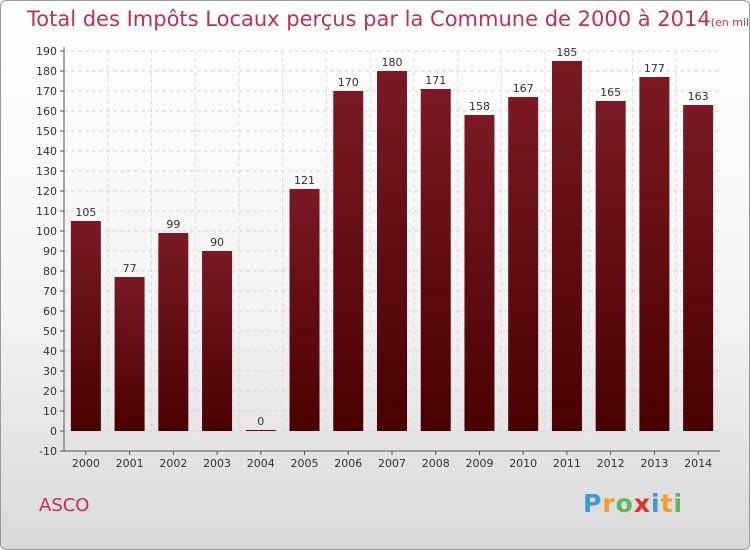 The image size is (750, 550). I want to click on bar-2013, so click(654, 254).